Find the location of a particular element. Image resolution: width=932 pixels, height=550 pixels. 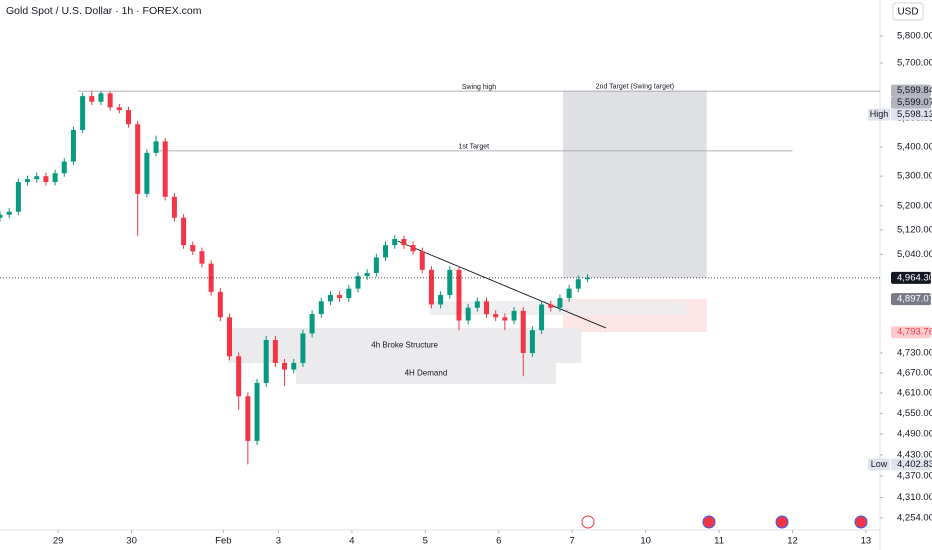

x-tick-label: Feb is located at coordinates (223, 541).